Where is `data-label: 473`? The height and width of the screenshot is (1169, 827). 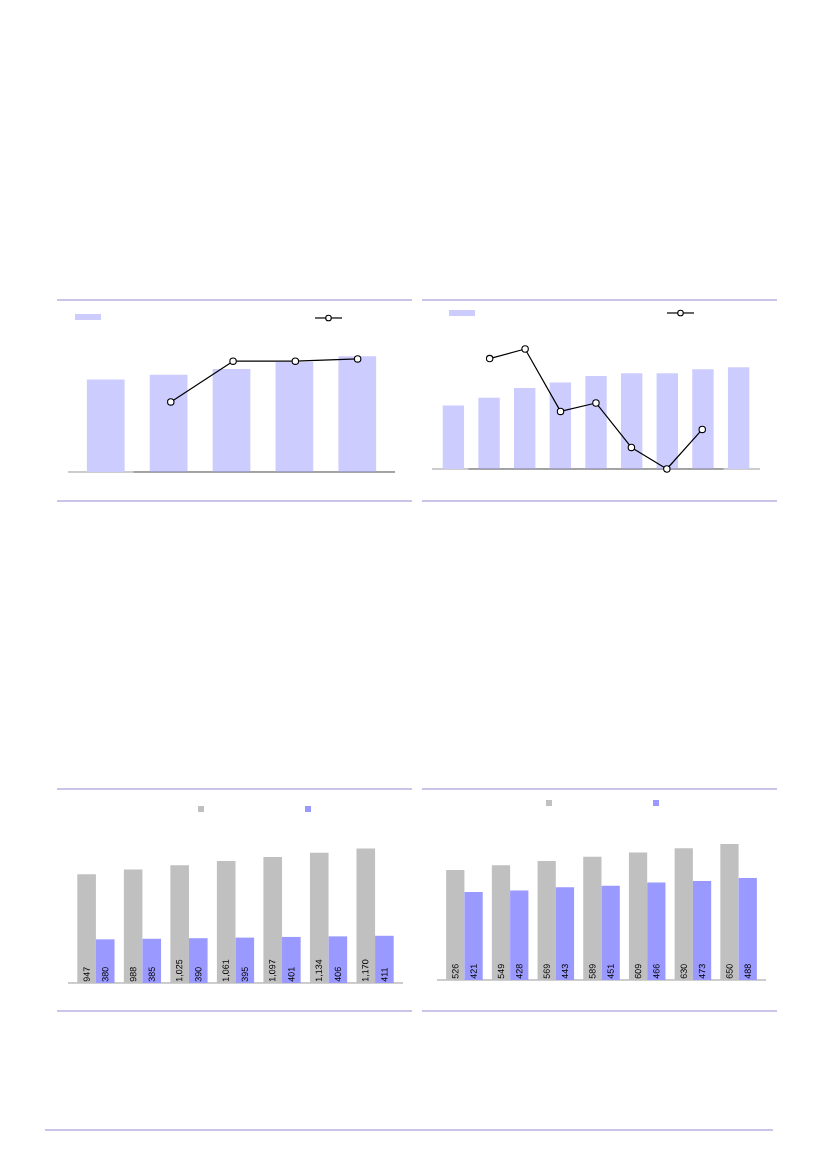 data-label: 473 is located at coordinates (702, 971).